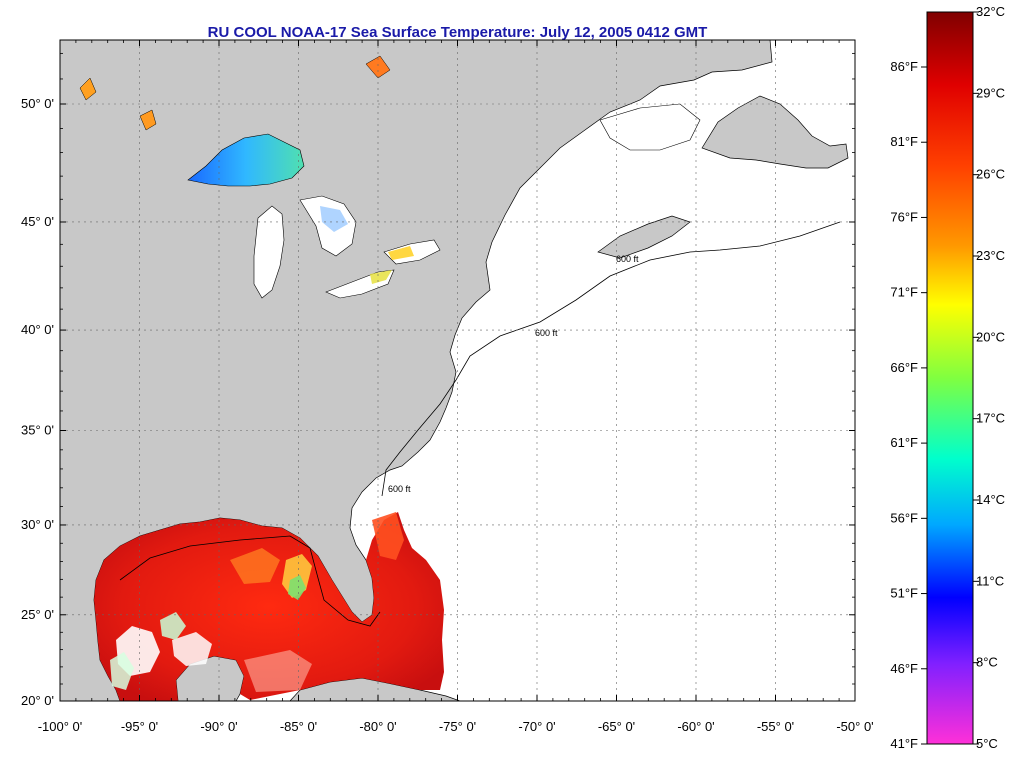 The image size is (1016, 761). What do you see at coordinates (904, 292) in the screenshot?
I see `colorbar-fahrenheit-label: 71°F` at bounding box center [904, 292].